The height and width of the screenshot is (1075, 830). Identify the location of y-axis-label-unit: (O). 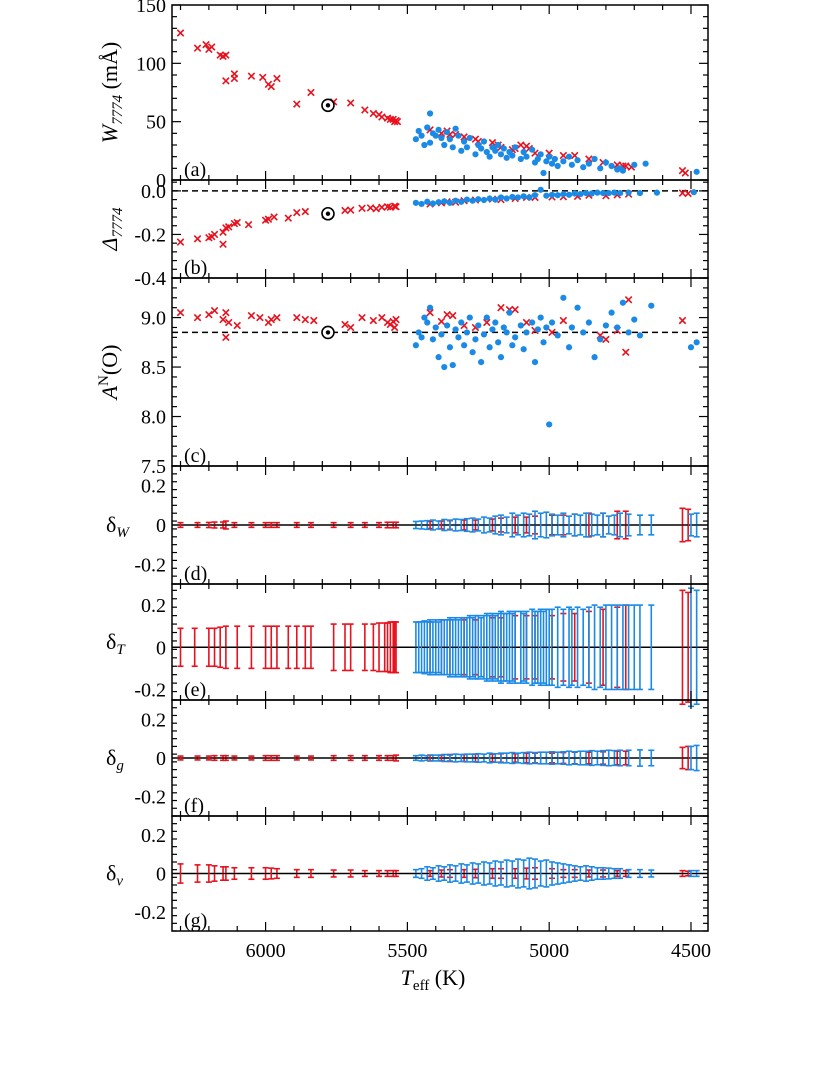
(109, 360).